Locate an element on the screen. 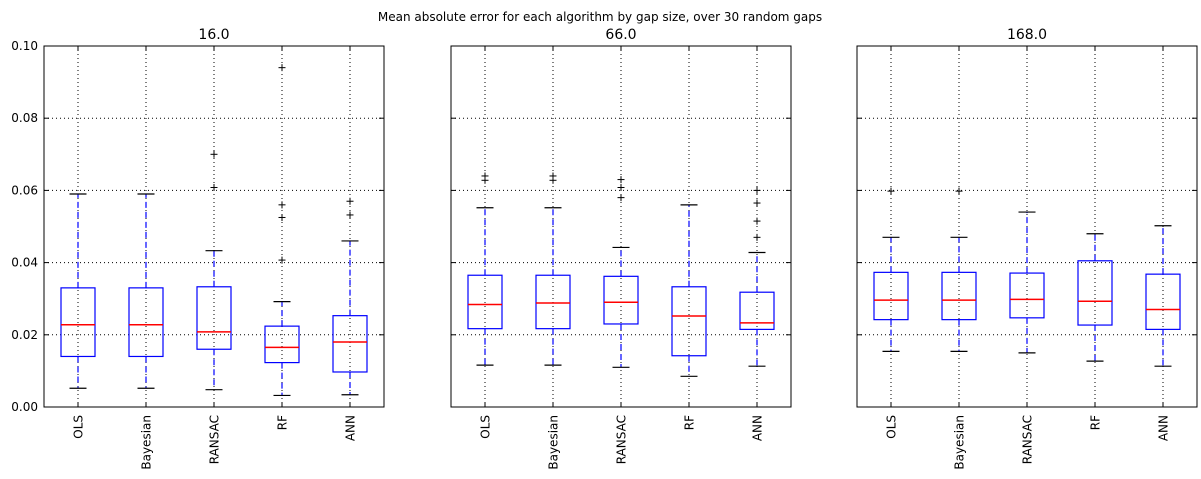 Image resolution: width=1201 pixels, height=479 pixels. y-tick-label: 0.00 is located at coordinates (24, 407).